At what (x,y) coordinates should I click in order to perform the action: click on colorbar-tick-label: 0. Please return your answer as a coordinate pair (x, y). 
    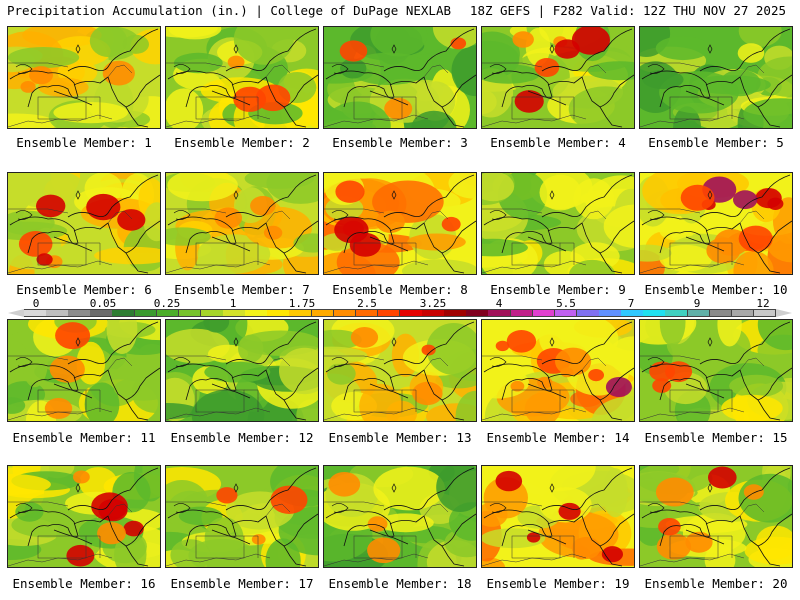
    Looking at the image, I should click on (36, 303).